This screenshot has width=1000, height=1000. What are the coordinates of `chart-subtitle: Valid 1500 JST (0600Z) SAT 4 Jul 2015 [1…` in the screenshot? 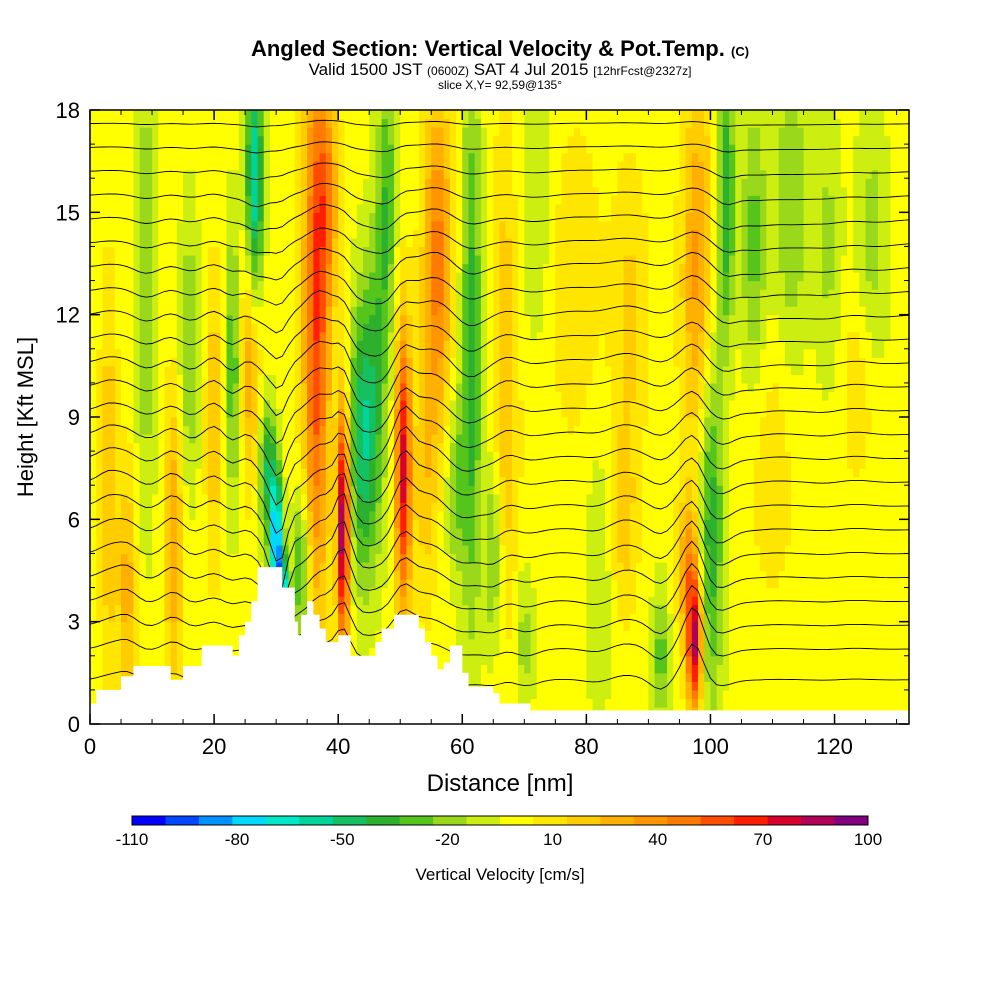 It's located at (500, 70).